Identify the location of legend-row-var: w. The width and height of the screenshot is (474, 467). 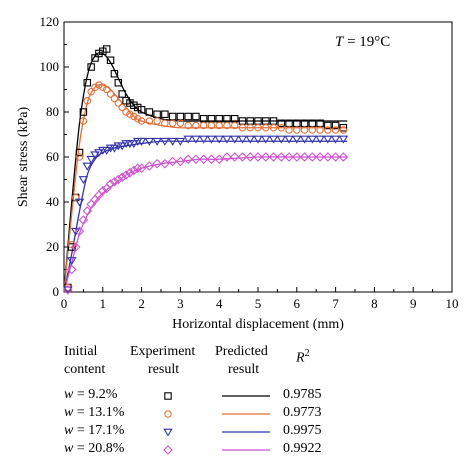
(69, 430).